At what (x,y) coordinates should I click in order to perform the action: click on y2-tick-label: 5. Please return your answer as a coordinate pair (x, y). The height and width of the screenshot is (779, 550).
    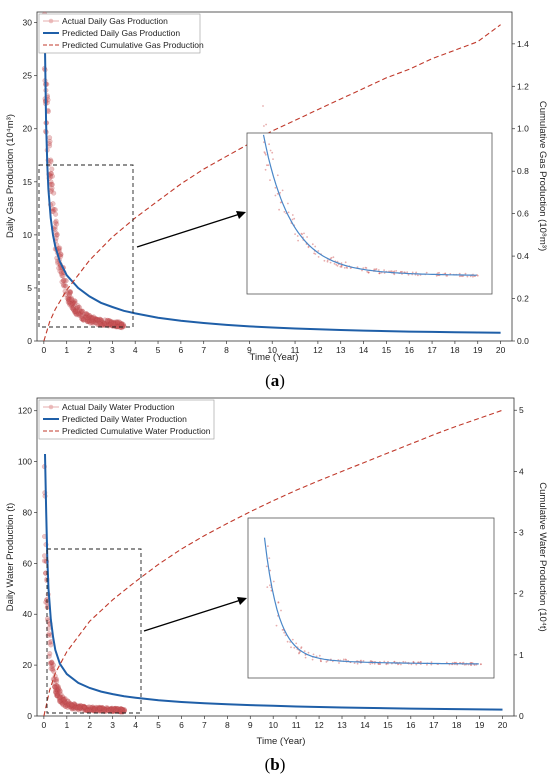
    Looking at the image, I should click on (521, 410).